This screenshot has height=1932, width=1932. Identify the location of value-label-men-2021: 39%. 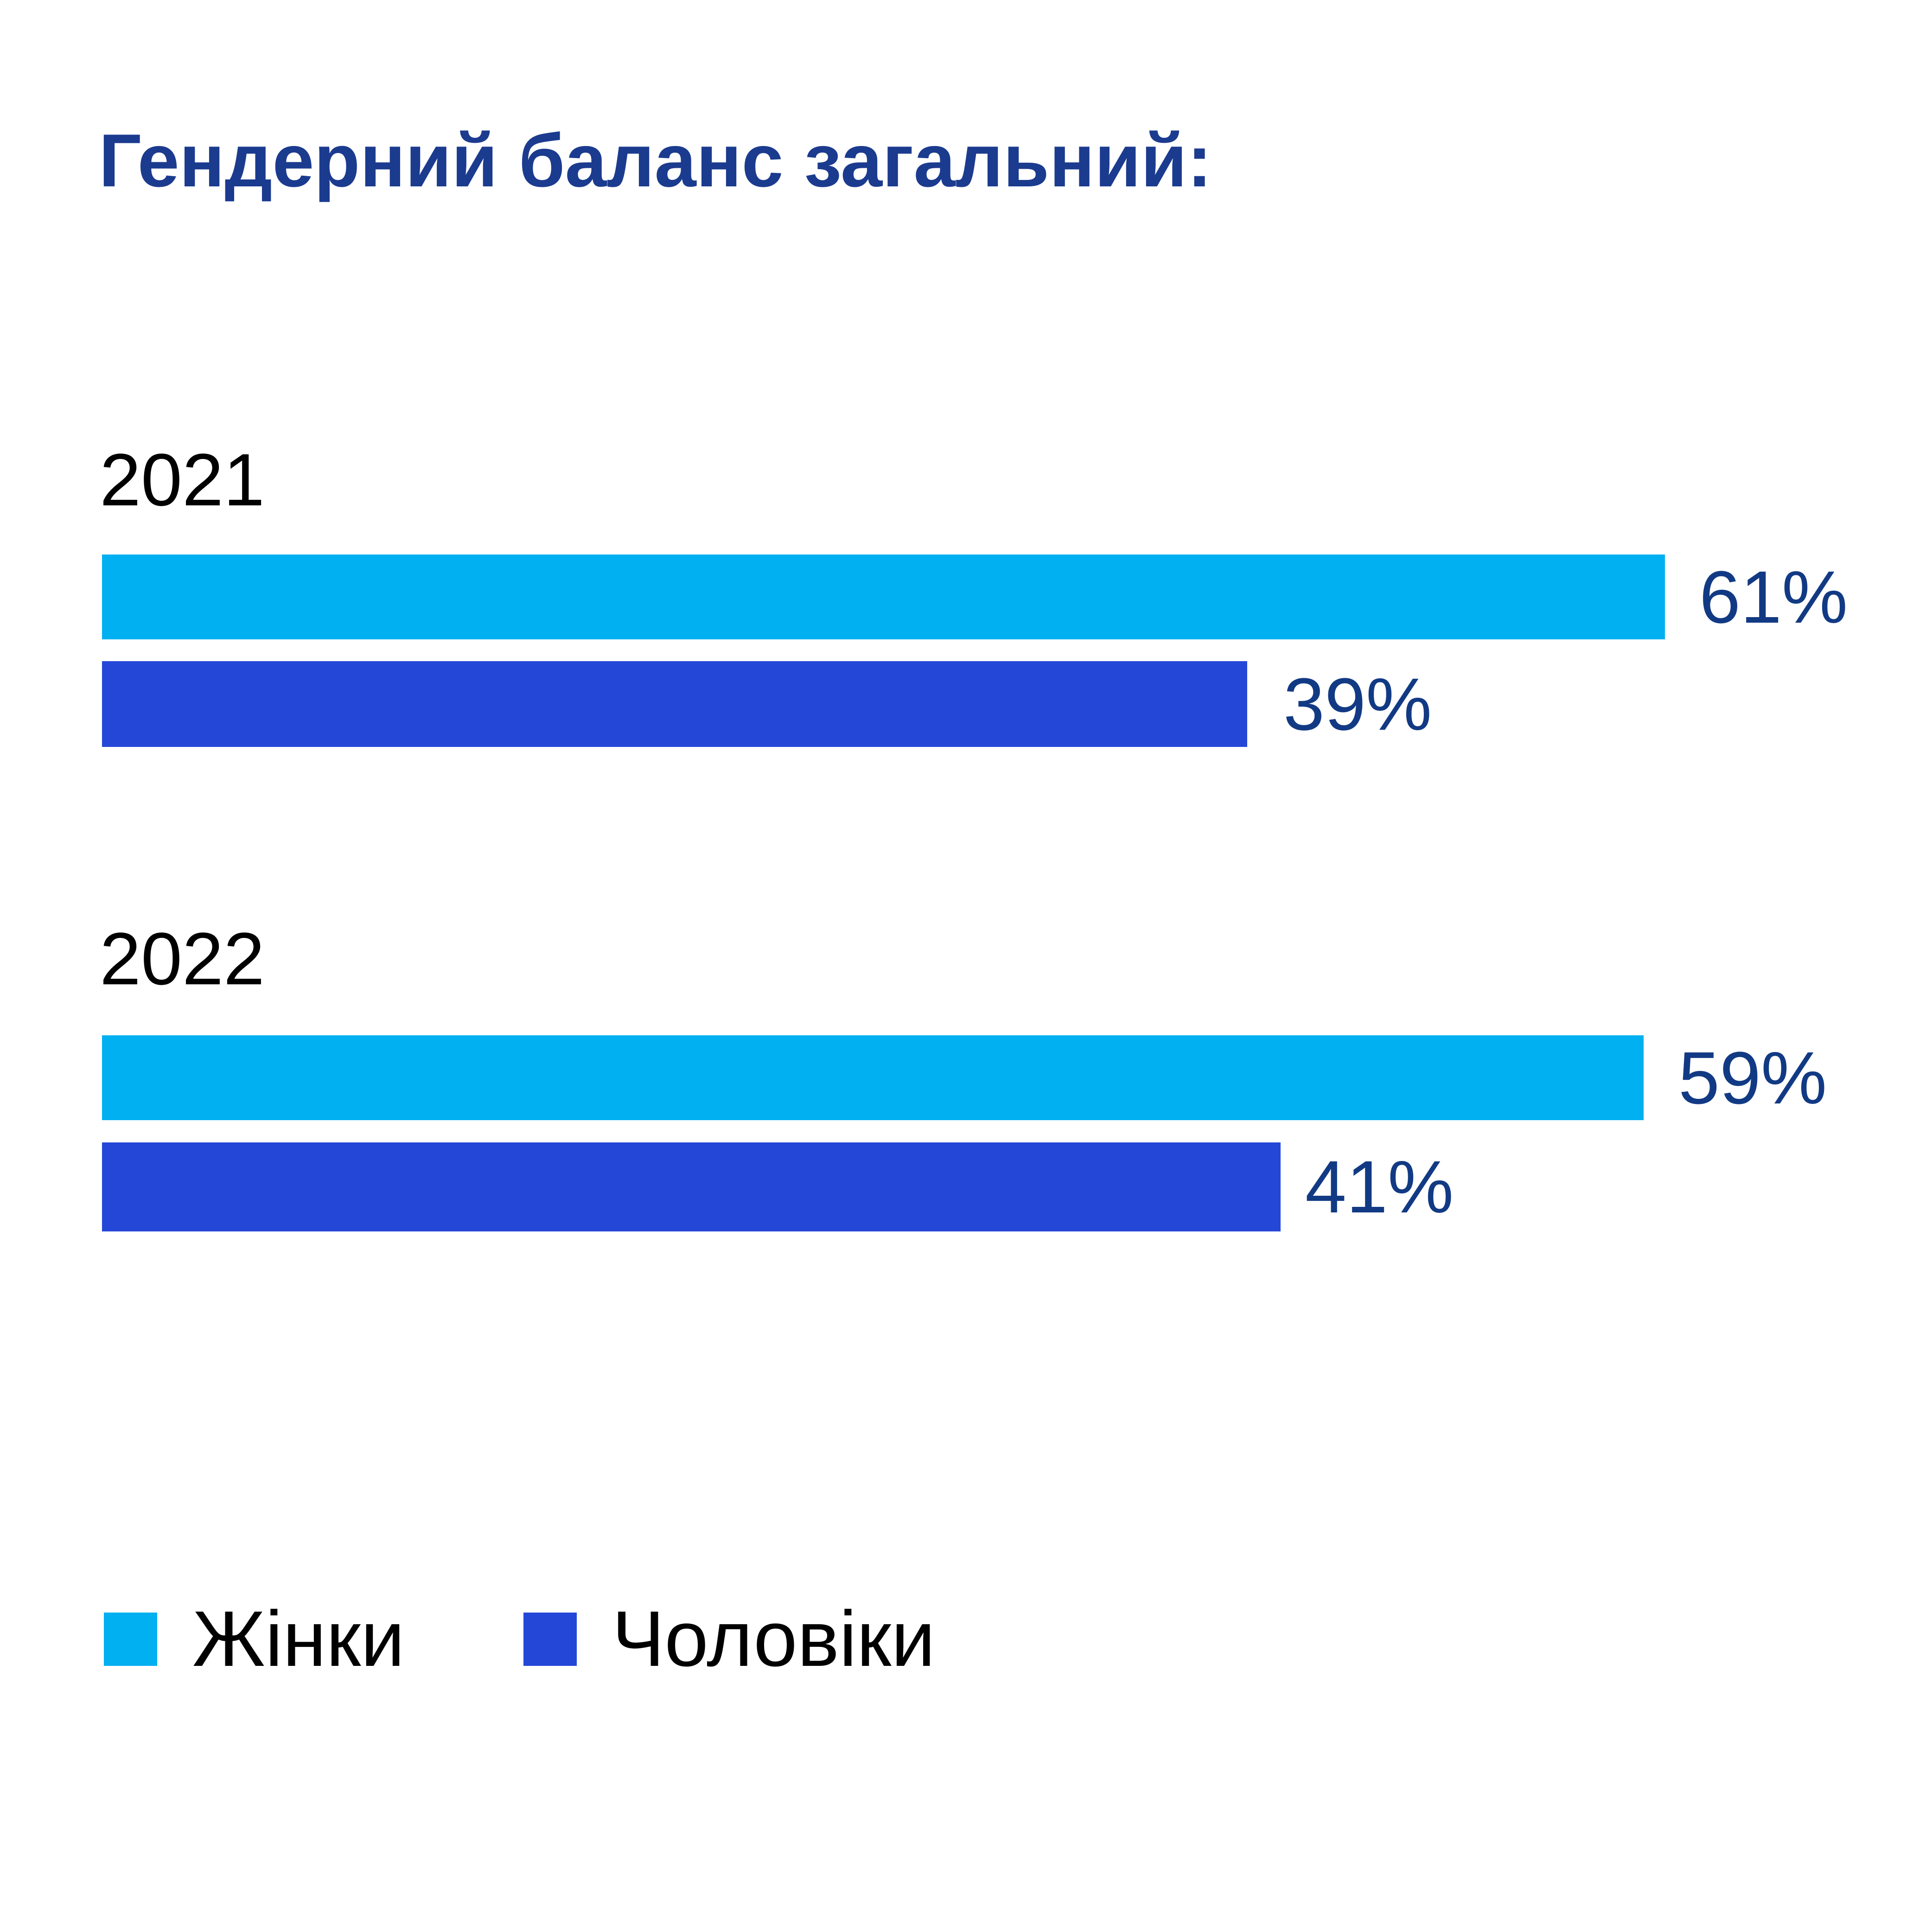
(1357, 705).